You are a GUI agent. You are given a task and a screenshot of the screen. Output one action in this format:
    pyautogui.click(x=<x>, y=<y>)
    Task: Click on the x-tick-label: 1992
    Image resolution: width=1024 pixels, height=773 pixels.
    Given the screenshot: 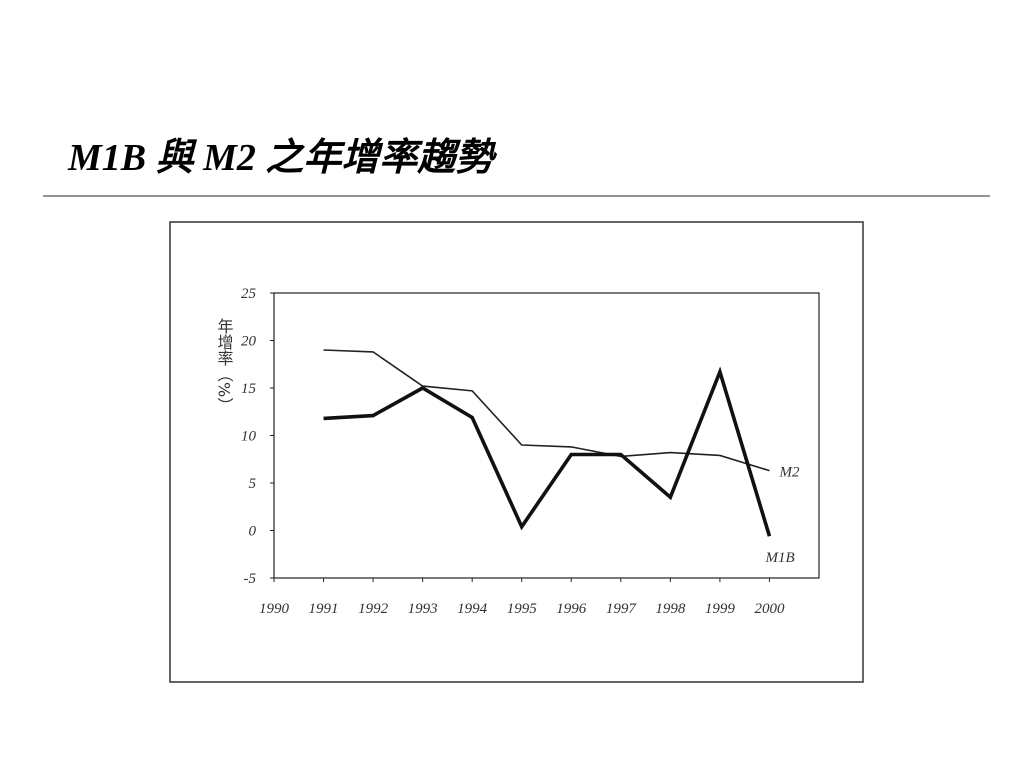 What is the action you would take?
    pyautogui.click(x=373, y=609)
    